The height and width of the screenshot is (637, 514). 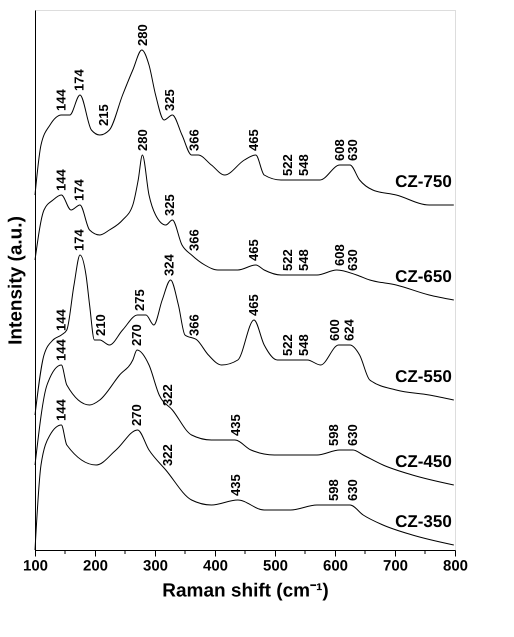 What do you see at coordinates (16, 280) in the screenshot?
I see `y-axis-title: Intensity (a.u.)` at bounding box center [16, 280].